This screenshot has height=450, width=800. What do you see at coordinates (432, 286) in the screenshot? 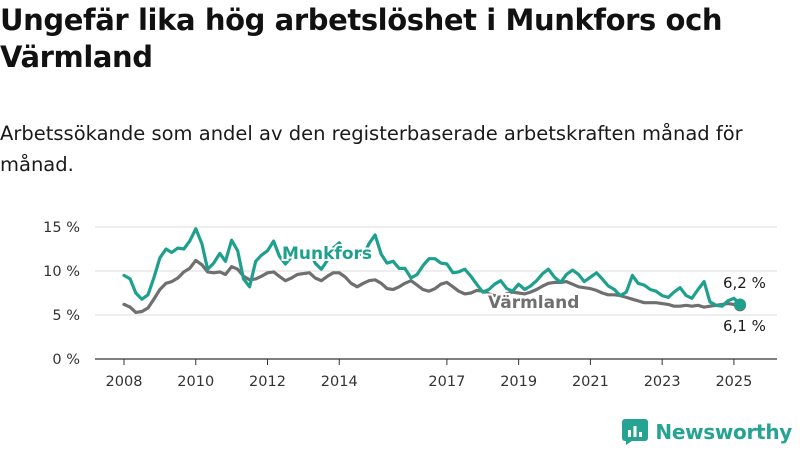
I see `series-line-varmland` at bounding box center [432, 286].